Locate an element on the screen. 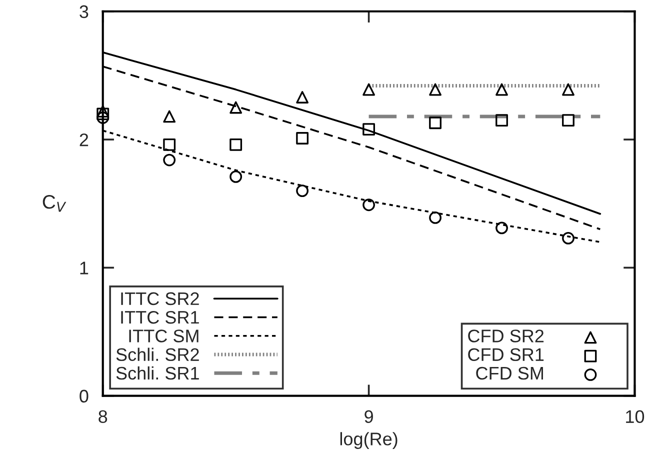 This screenshot has height=455, width=651. legend-label: ITTC SR2 is located at coordinates (160, 299).